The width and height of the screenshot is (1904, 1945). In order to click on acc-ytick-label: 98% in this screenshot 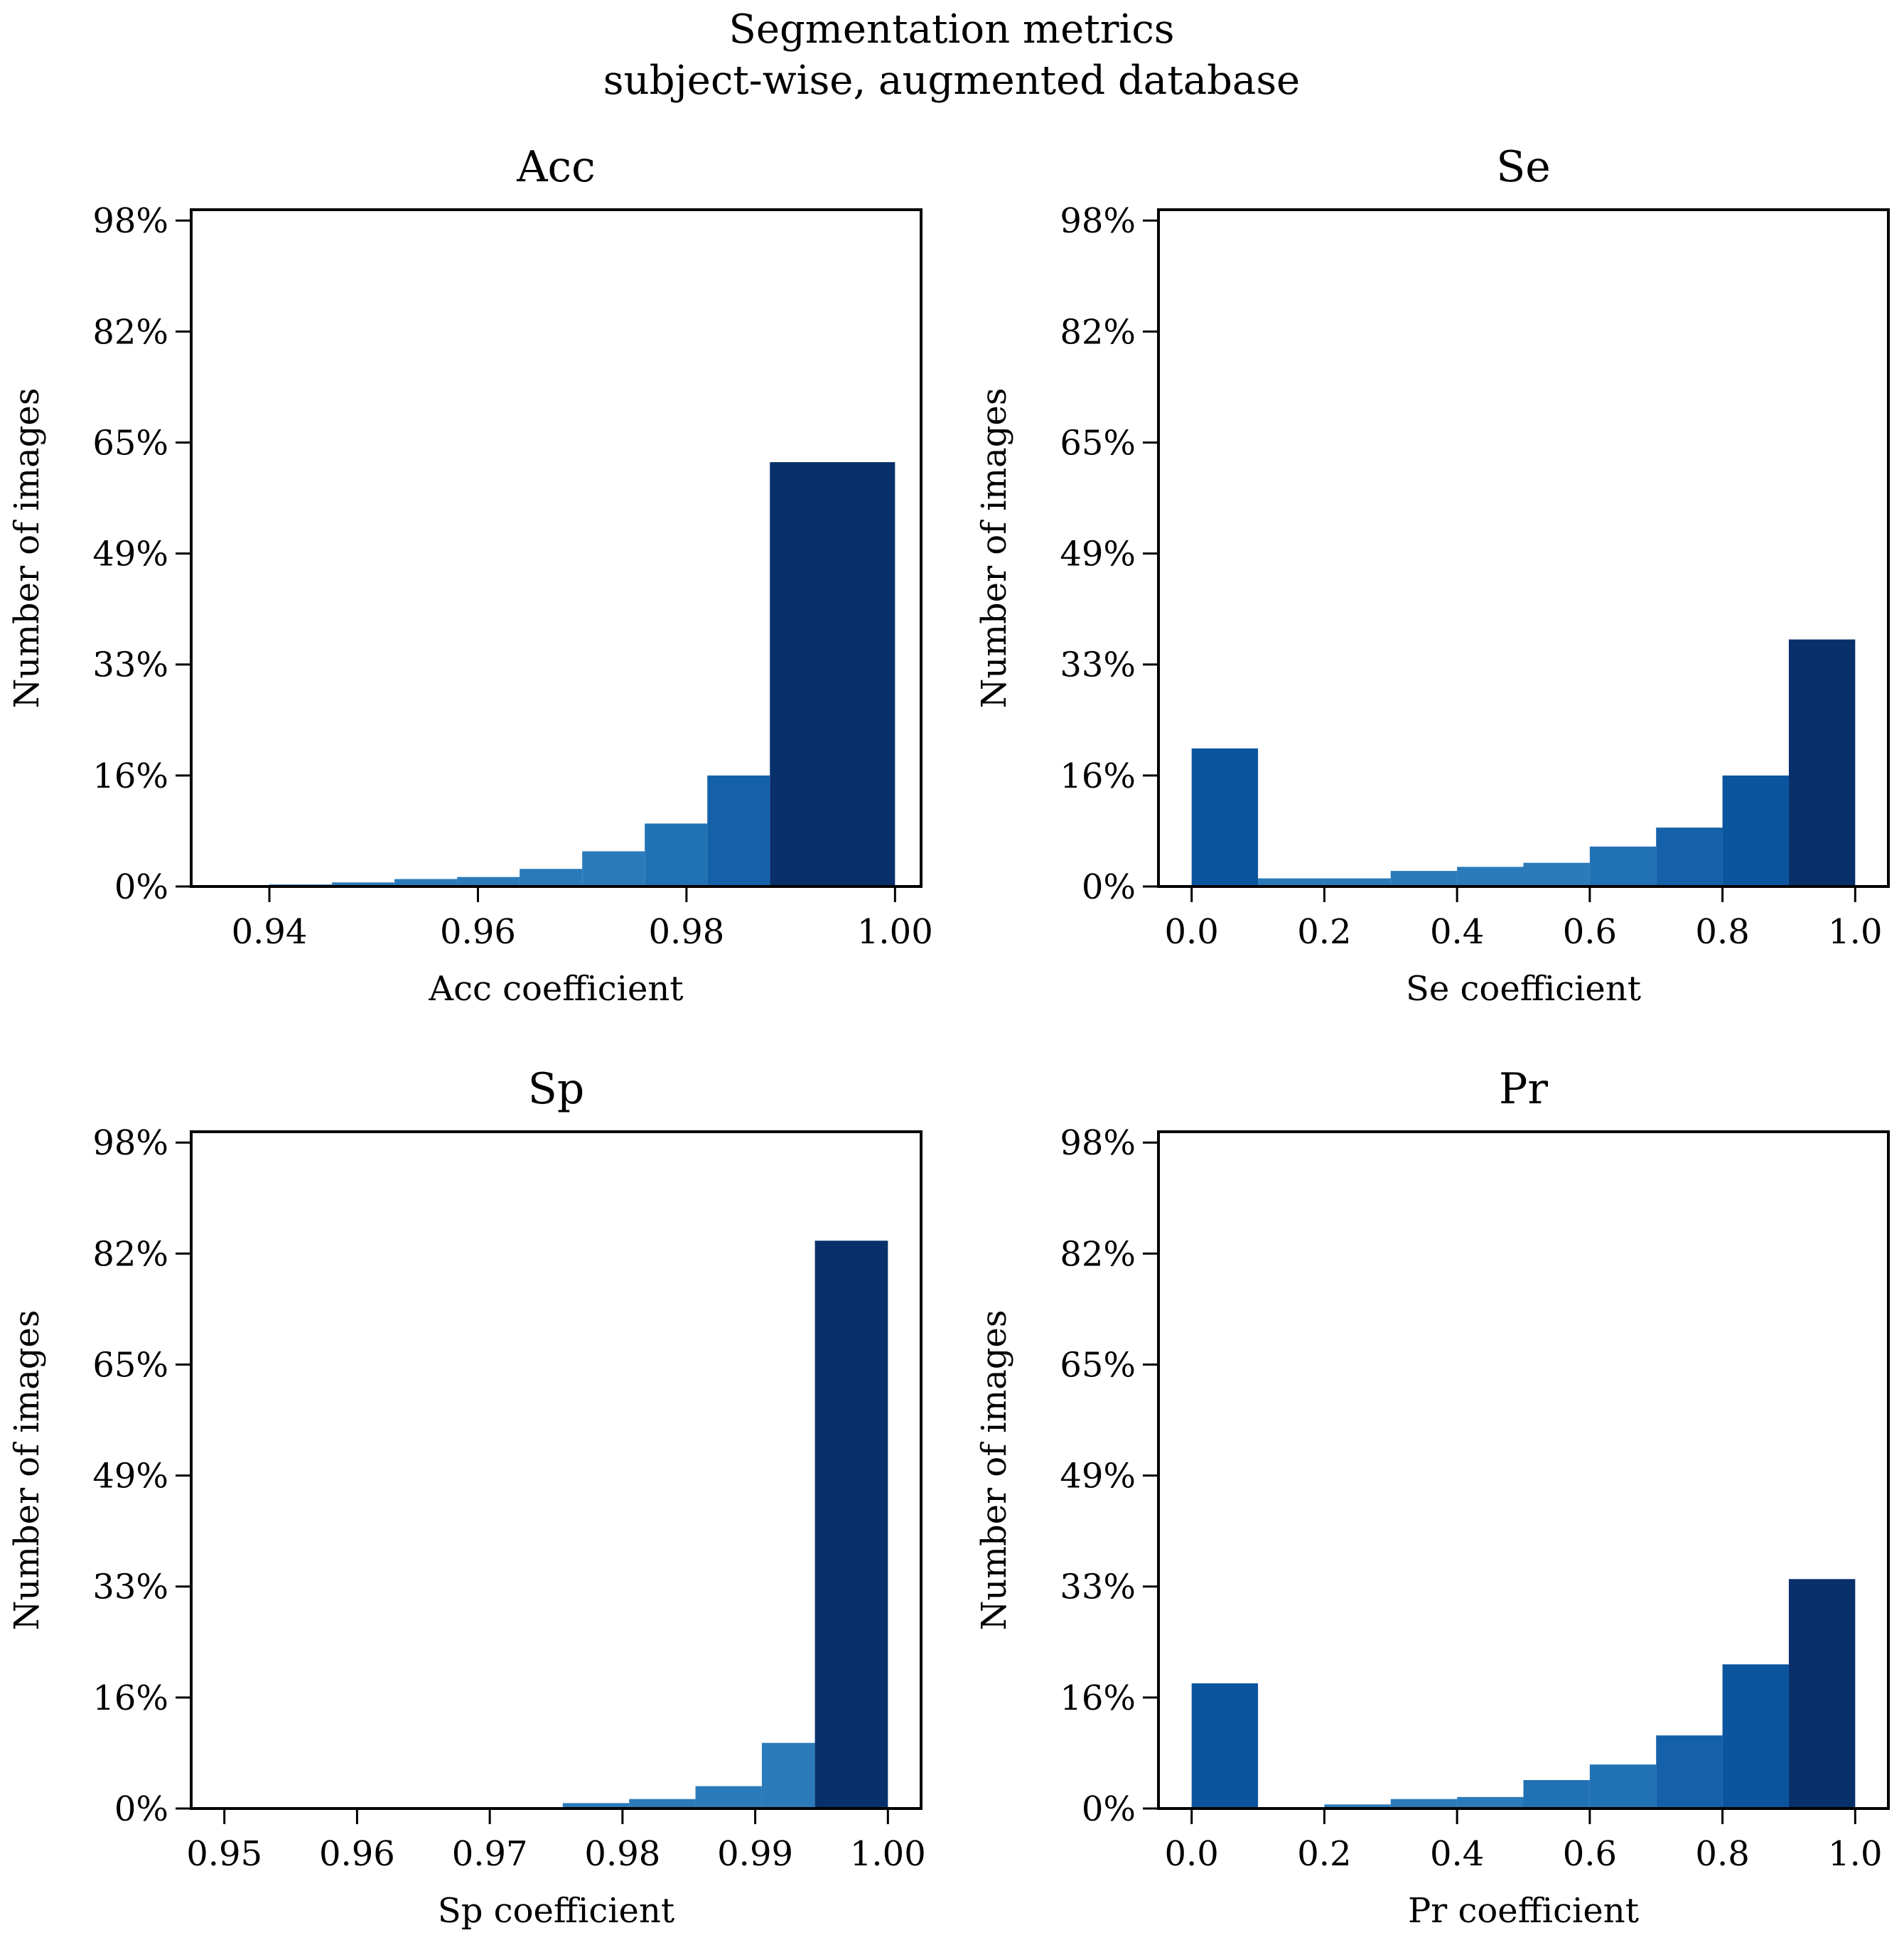, I will do `click(130, 221)`.